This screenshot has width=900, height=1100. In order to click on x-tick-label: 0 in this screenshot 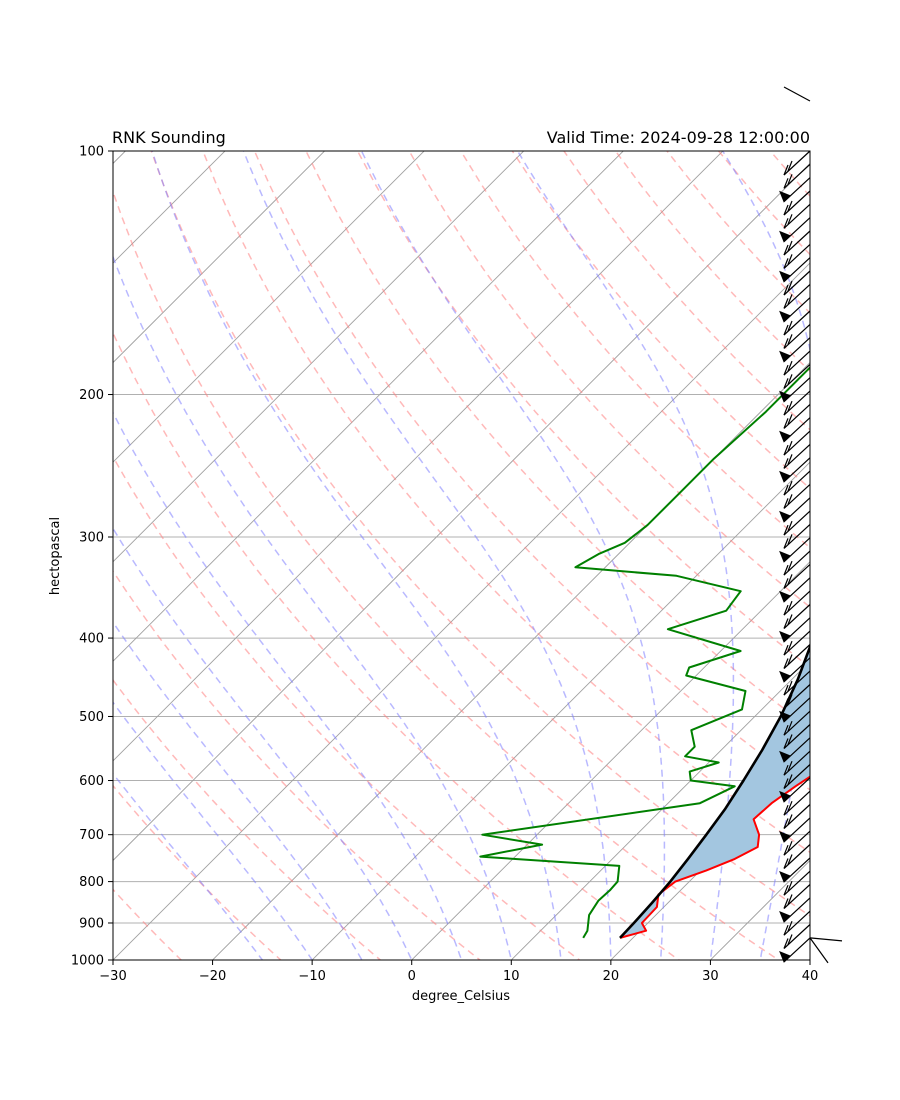, I will do `click(412, 976)`.